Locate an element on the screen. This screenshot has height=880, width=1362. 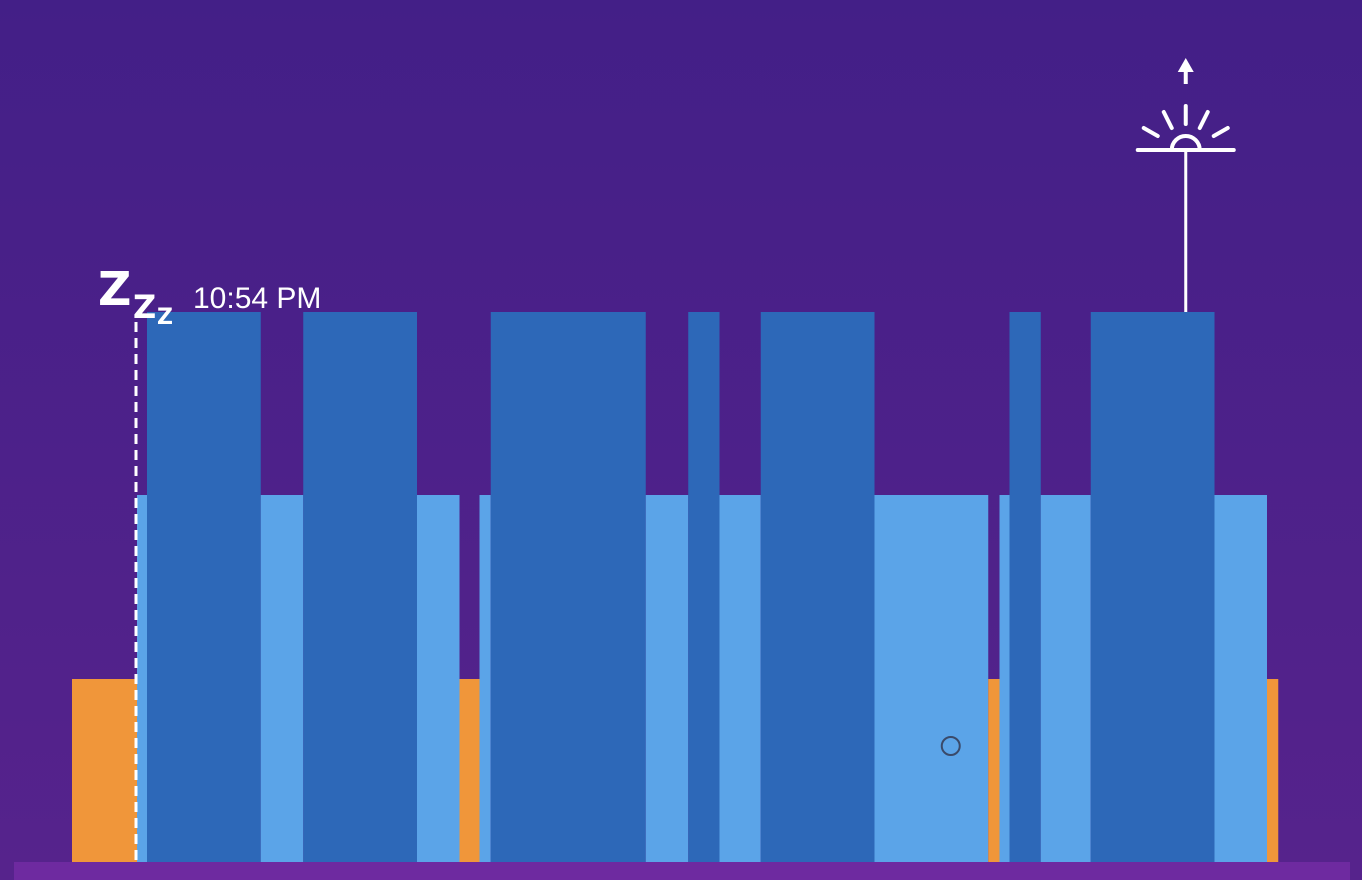
timeline-baseline is located at coordinates (682, 871).